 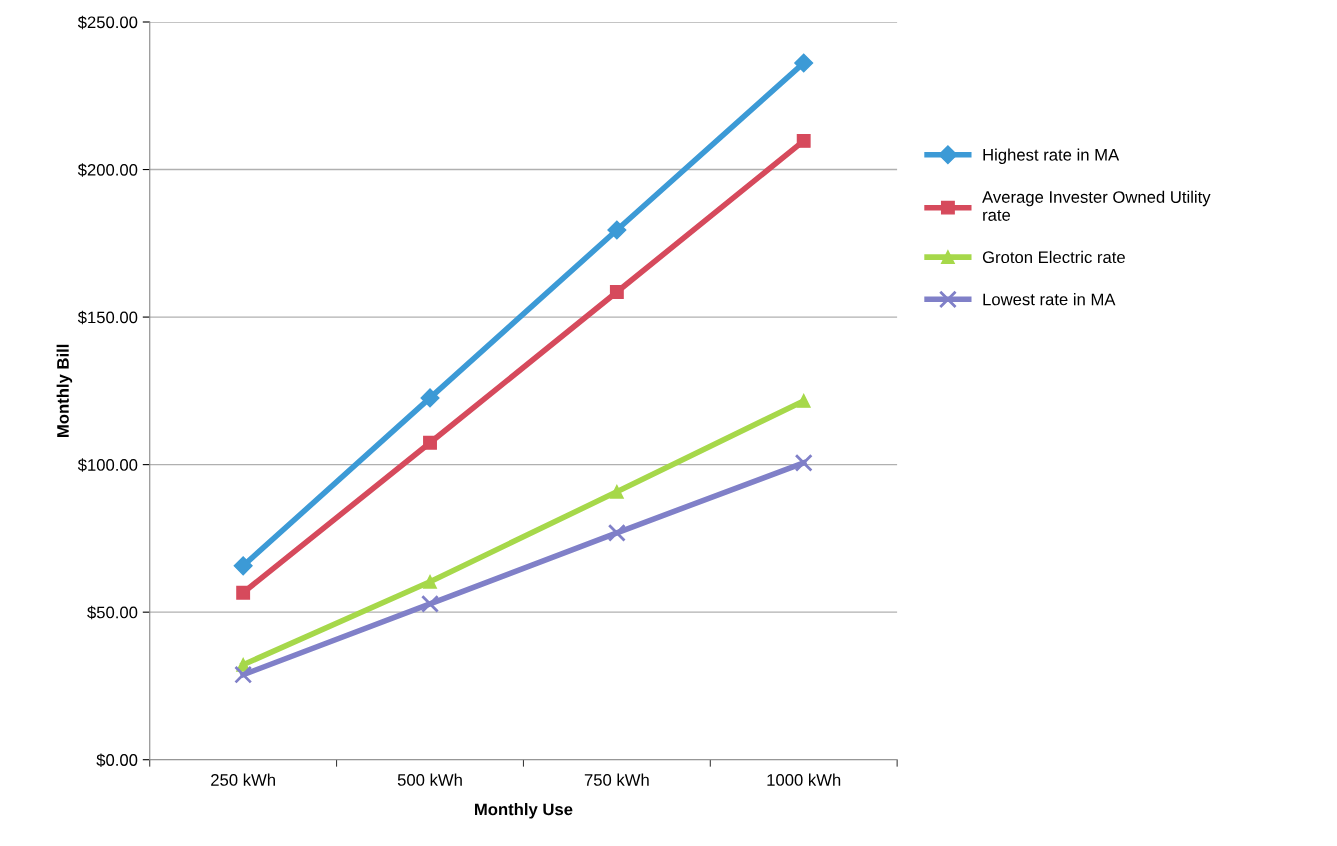 What do you see at coordinates (112, 612) in the screenshot?
I see `y-tick-label: $50.00` at bounding box center [112, 612].